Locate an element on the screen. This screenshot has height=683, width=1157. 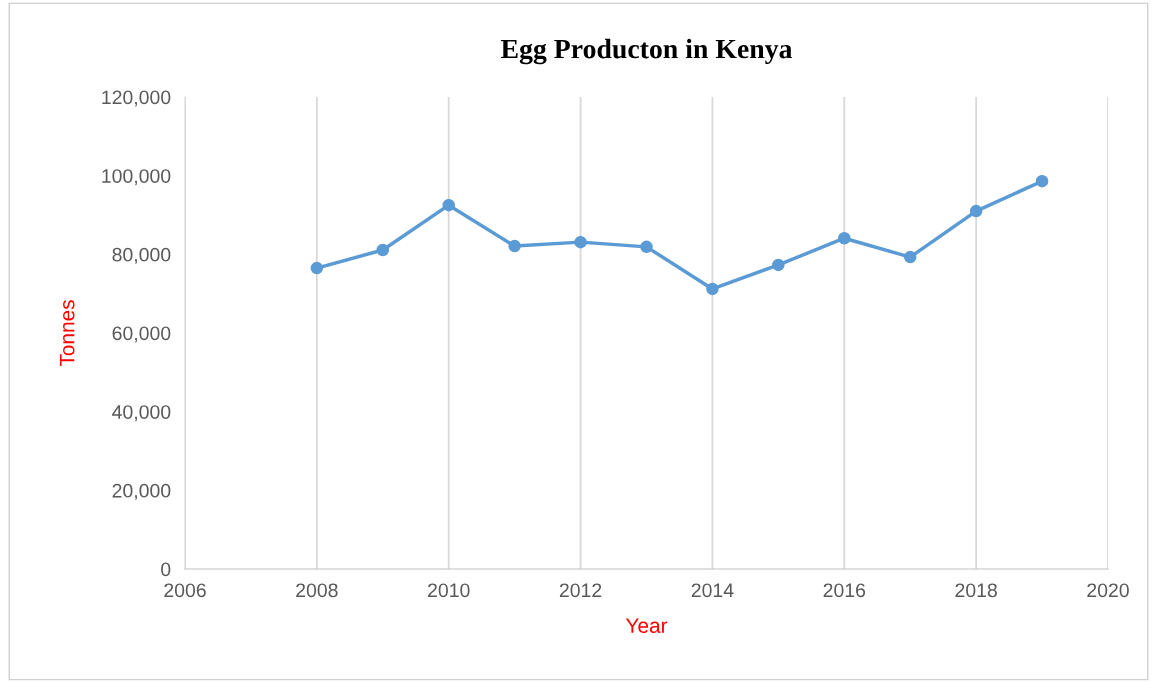
y-tick-label: 120,000 is located at coordinates (136, 98).